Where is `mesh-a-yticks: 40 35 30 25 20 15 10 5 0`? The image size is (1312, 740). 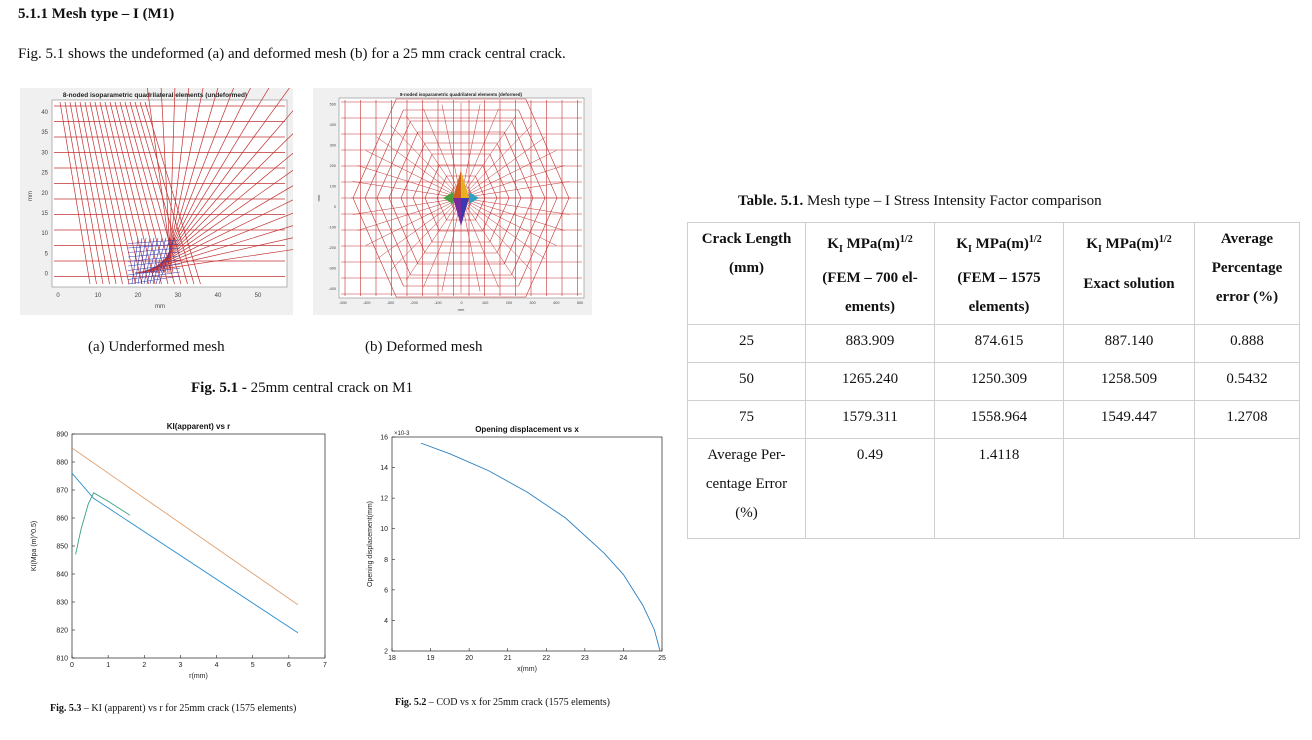 mesh-a-yticks: 40 35 30 25 20 15 10 5 0 is located at coordinates (44, 194).